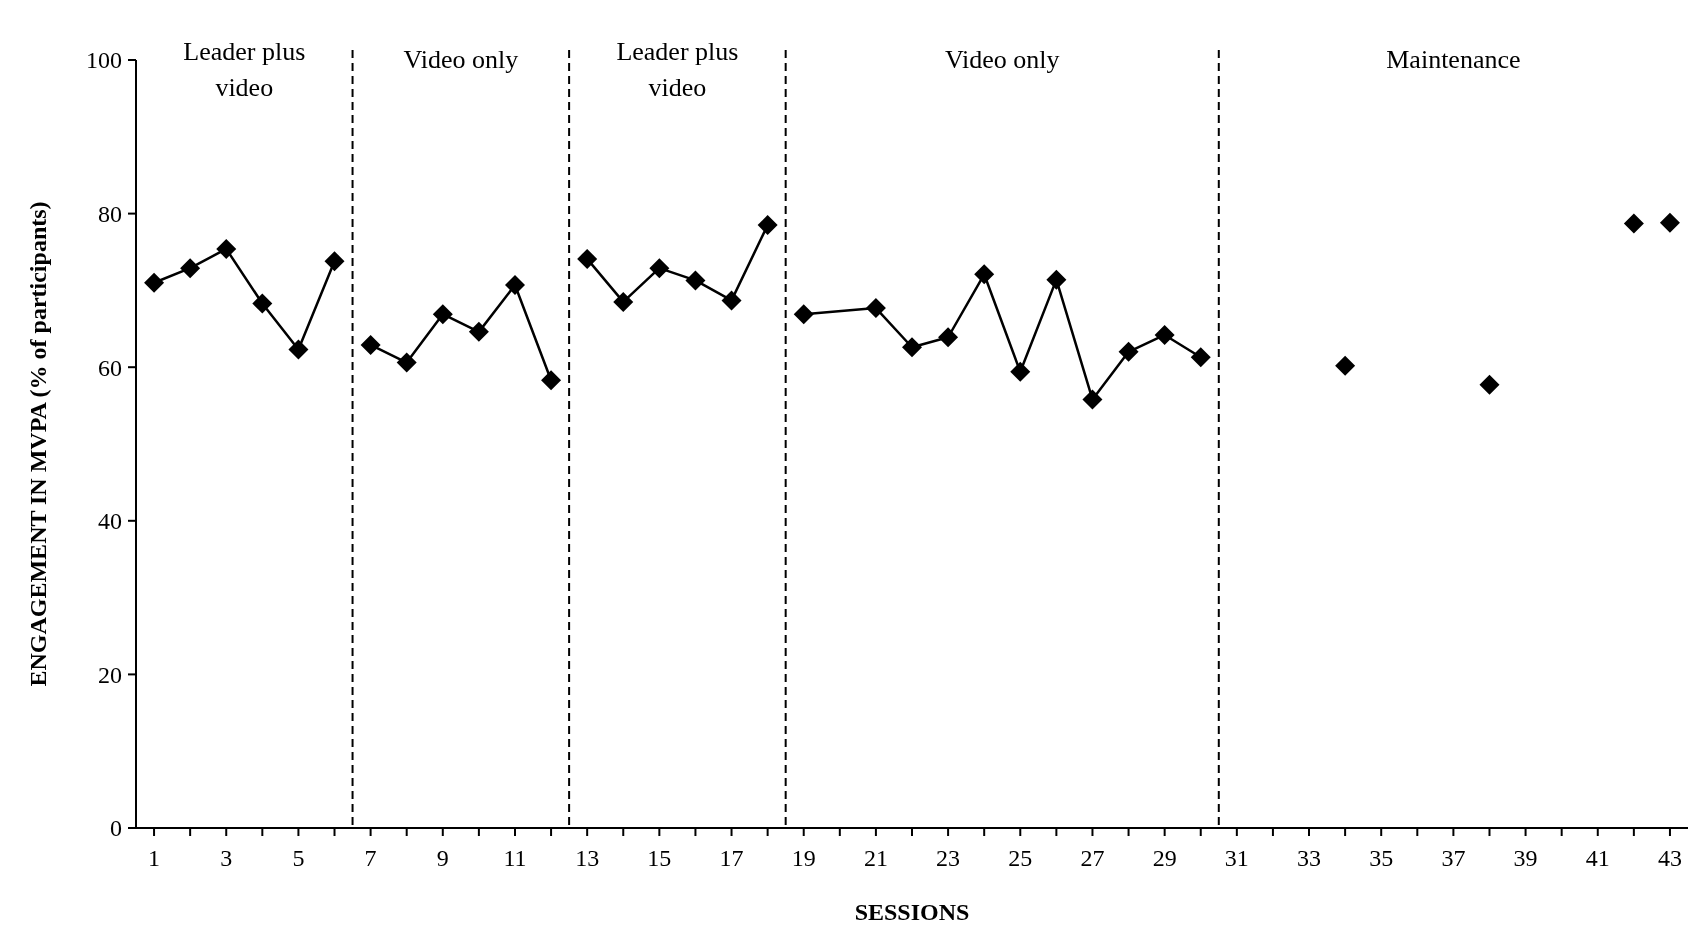  Describe the element at coordinates (38, 444) in the screenshot. I see `y-axis-title: ENGAGEMENT IN MVPA (% of participants)` at that location.